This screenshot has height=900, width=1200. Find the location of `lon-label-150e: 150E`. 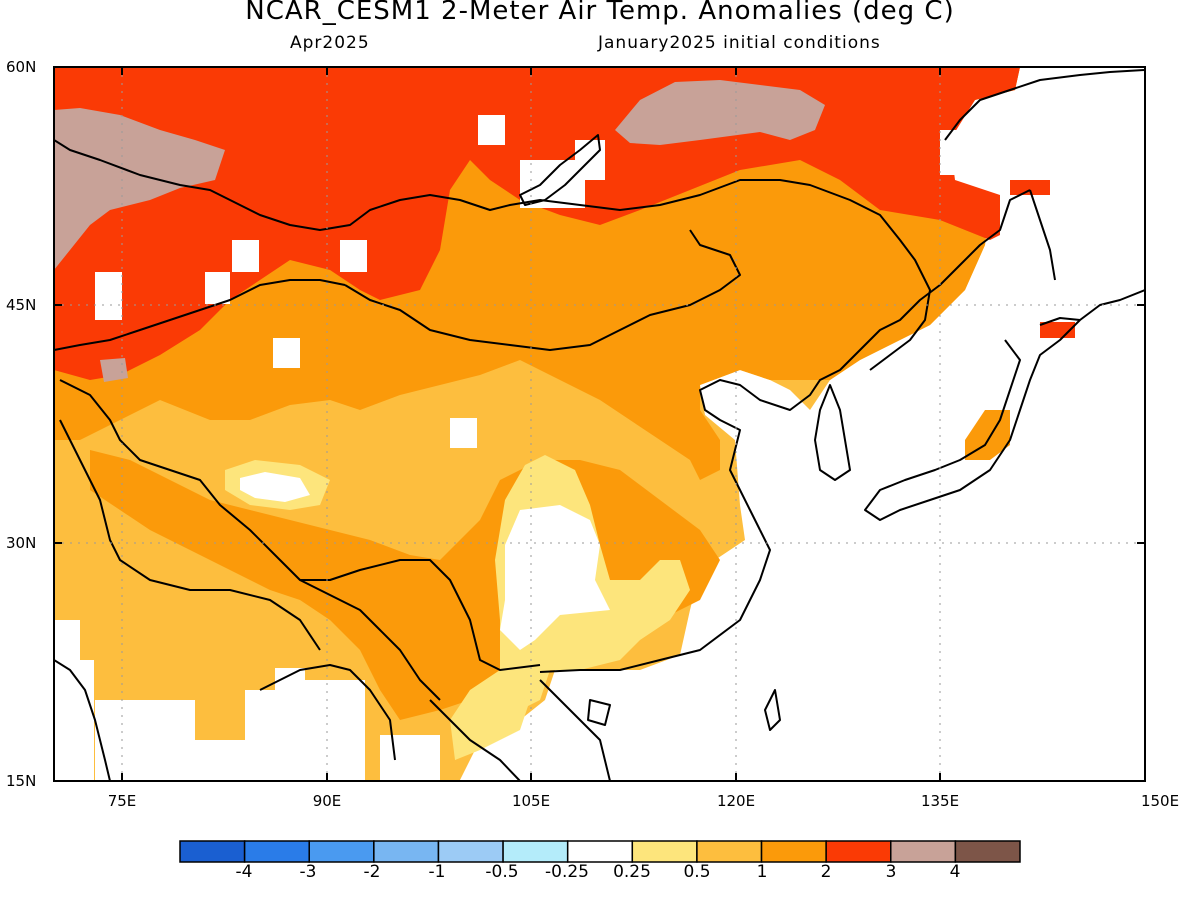

lon-label-150e: 150E is located at coordinates (1160, 801).